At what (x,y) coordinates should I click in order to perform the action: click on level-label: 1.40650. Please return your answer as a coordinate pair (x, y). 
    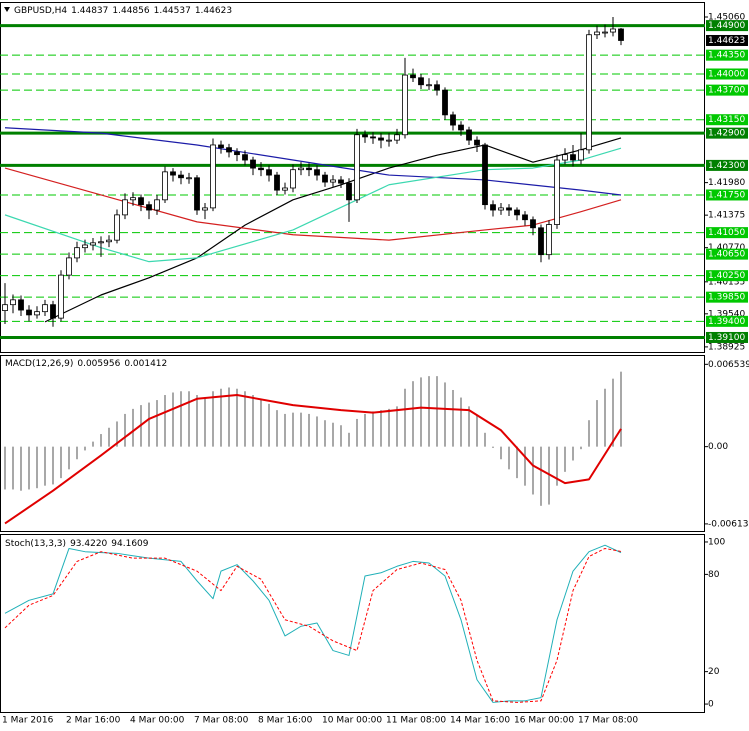
    Looking at the image, I should click on (726, 255).